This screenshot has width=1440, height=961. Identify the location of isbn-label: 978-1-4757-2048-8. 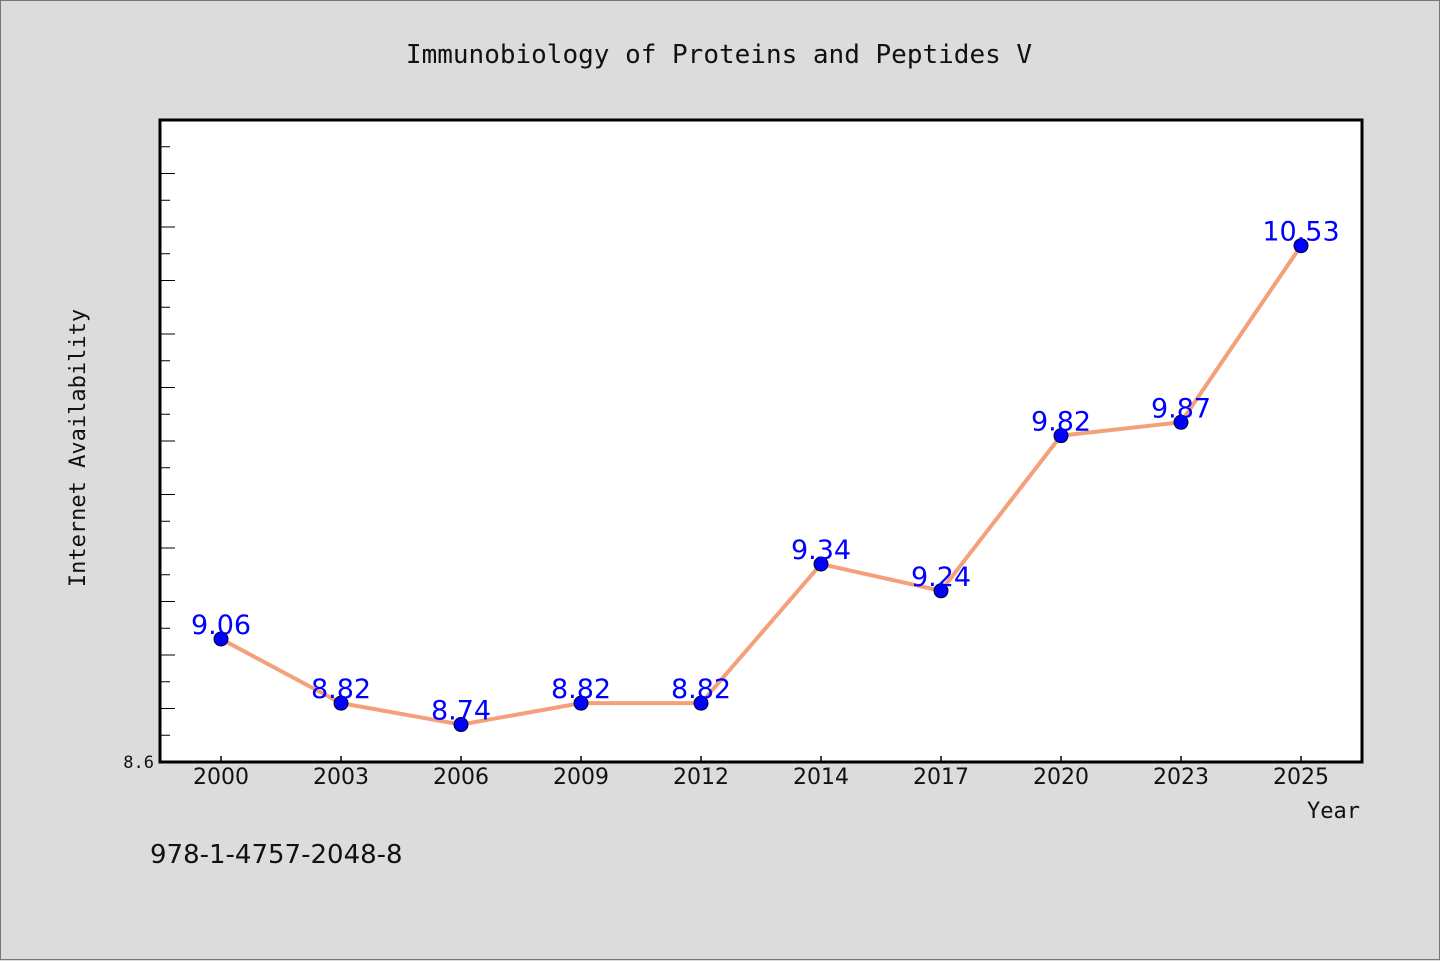
(276, 855).